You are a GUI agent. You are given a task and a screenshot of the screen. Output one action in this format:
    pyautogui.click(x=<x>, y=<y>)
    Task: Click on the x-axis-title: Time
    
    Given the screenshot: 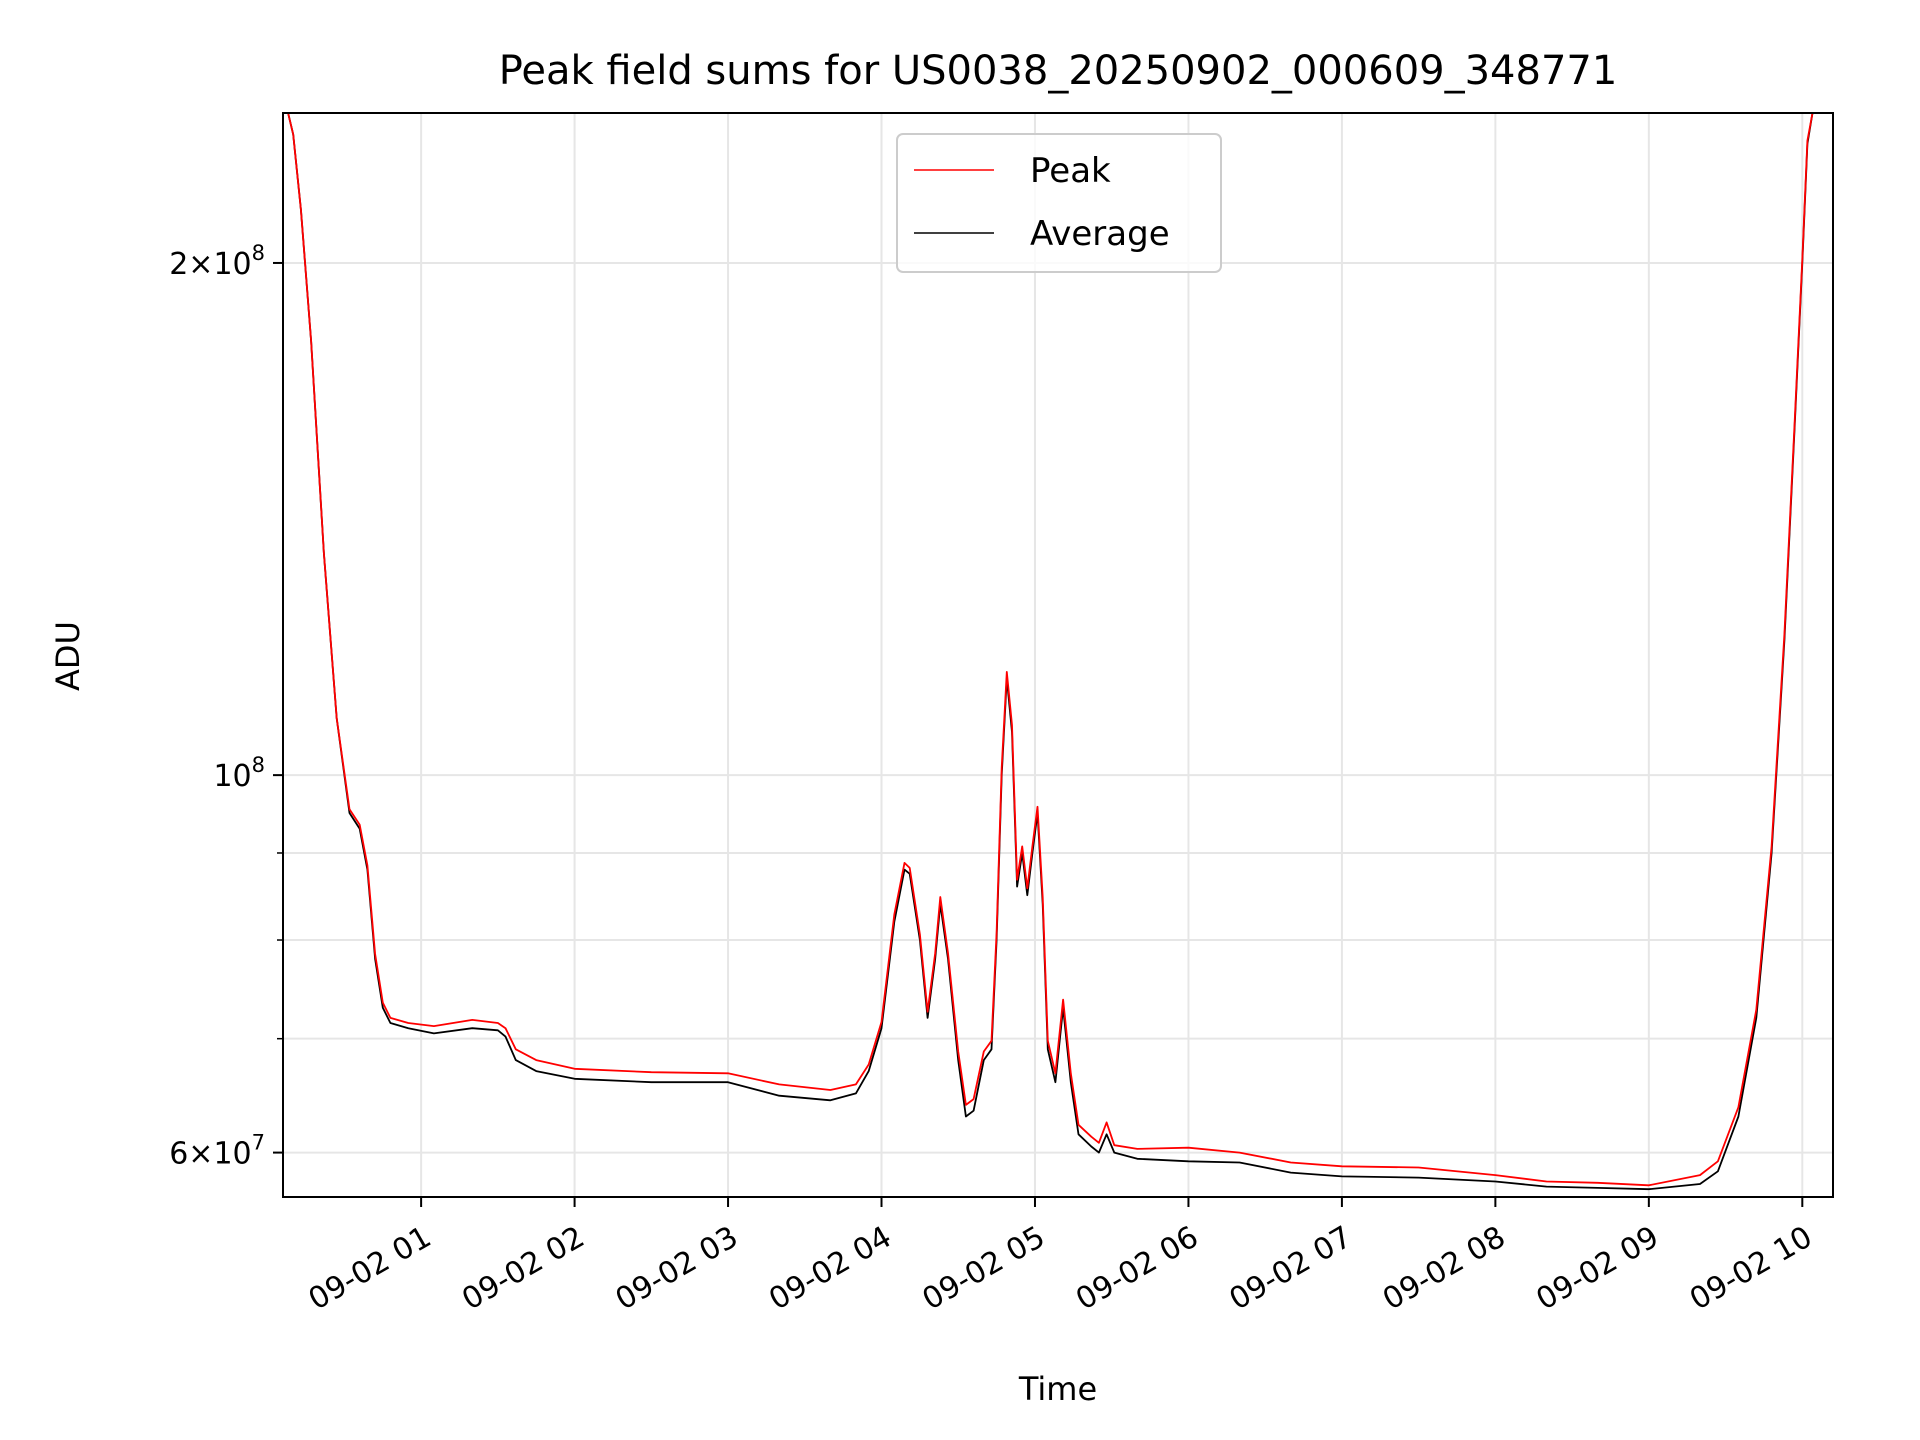 What is the action you would take?
    pyautogui.click(x=1057, y=1389)
    